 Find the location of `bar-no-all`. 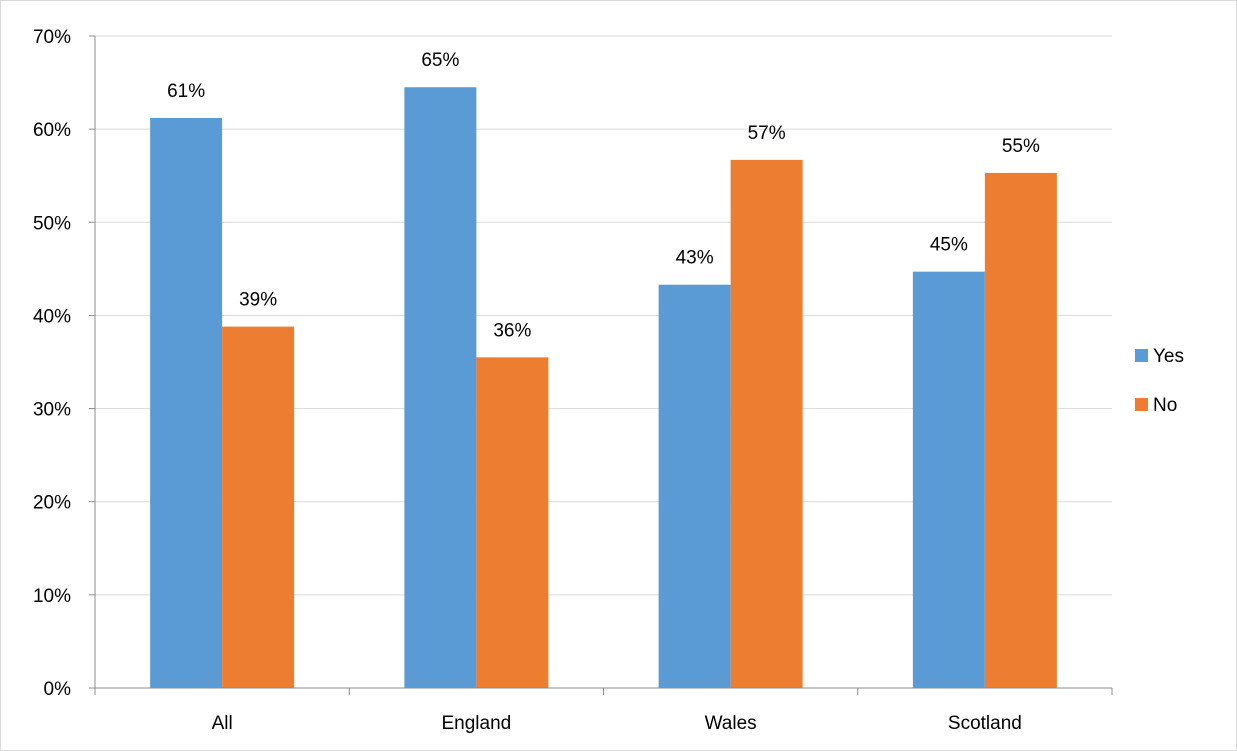

bar-no-all is located at coordinates (258, 507).